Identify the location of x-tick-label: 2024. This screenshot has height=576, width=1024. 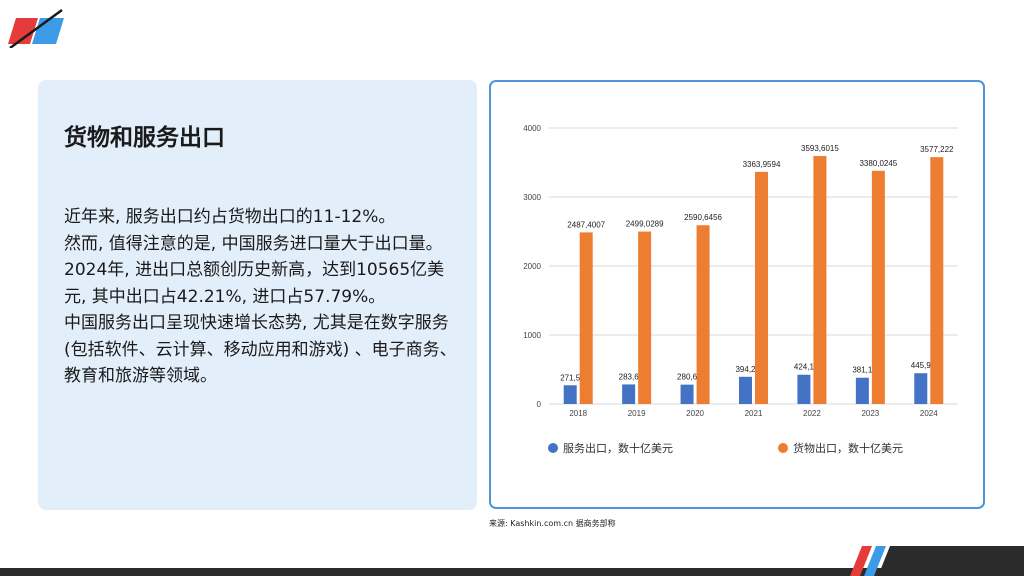
(929, 413).